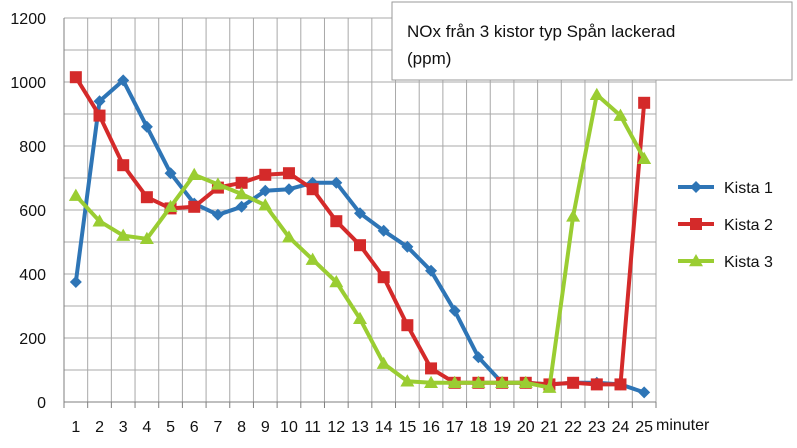  What do you see at coordinates (748, 188) in the screenshot?
I see `series-kista-1-legend-label: Kista 1` at bounding box center [748, 188].